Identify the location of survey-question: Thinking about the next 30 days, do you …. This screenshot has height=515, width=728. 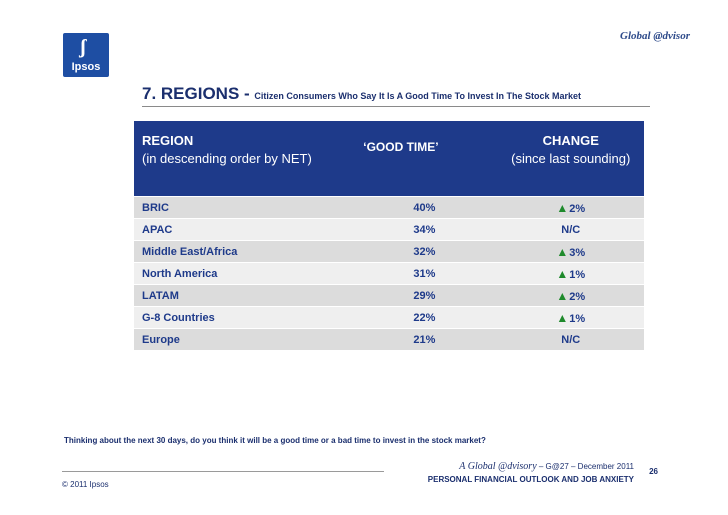
(275, 440).